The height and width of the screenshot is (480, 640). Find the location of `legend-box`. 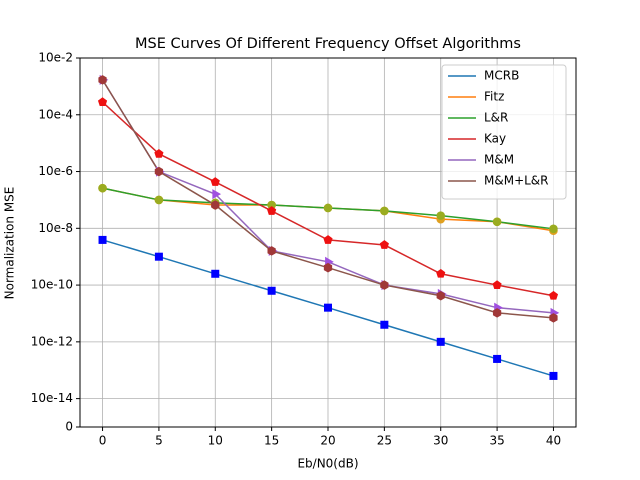

legend-box is located at coordinates (504, 132).